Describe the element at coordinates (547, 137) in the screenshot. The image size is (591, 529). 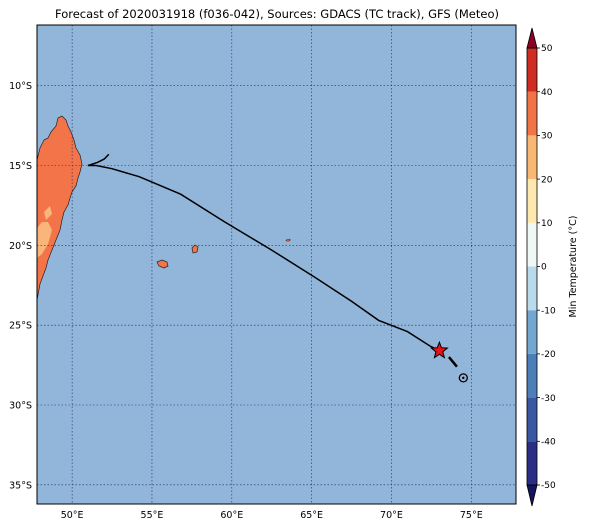
I see `colorbar-tick-label: 30` at that location.